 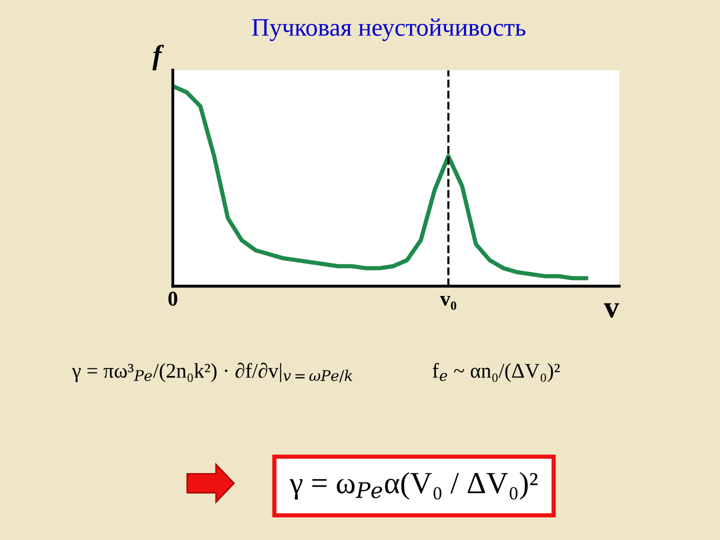 What do you see at coordinates (448, 303) in the screenshot?
I see `x-tick-label: v₀` at bounding box center [448, 303].